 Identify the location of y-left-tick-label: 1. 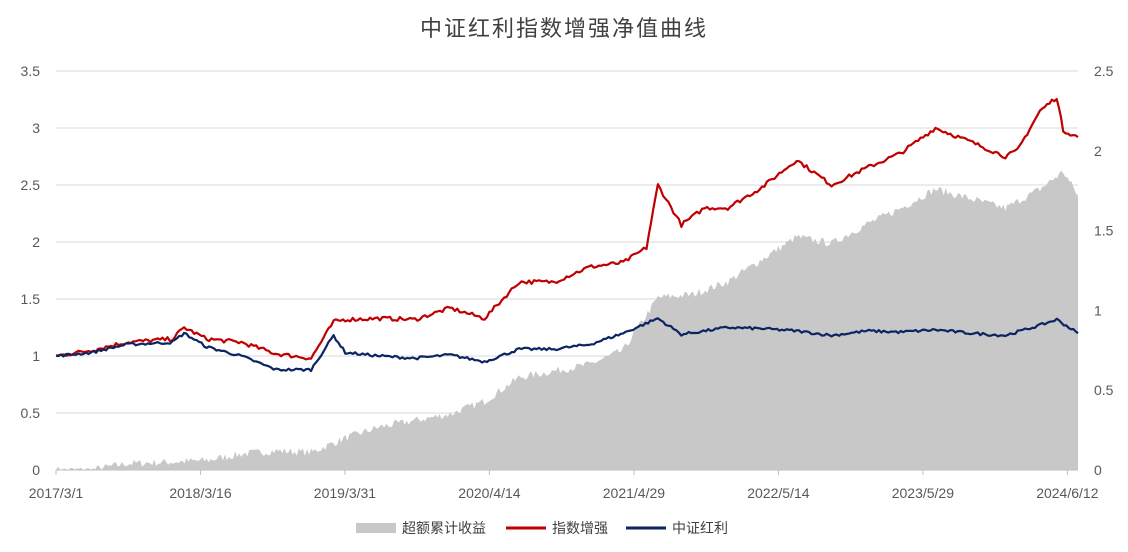
(36, 356).